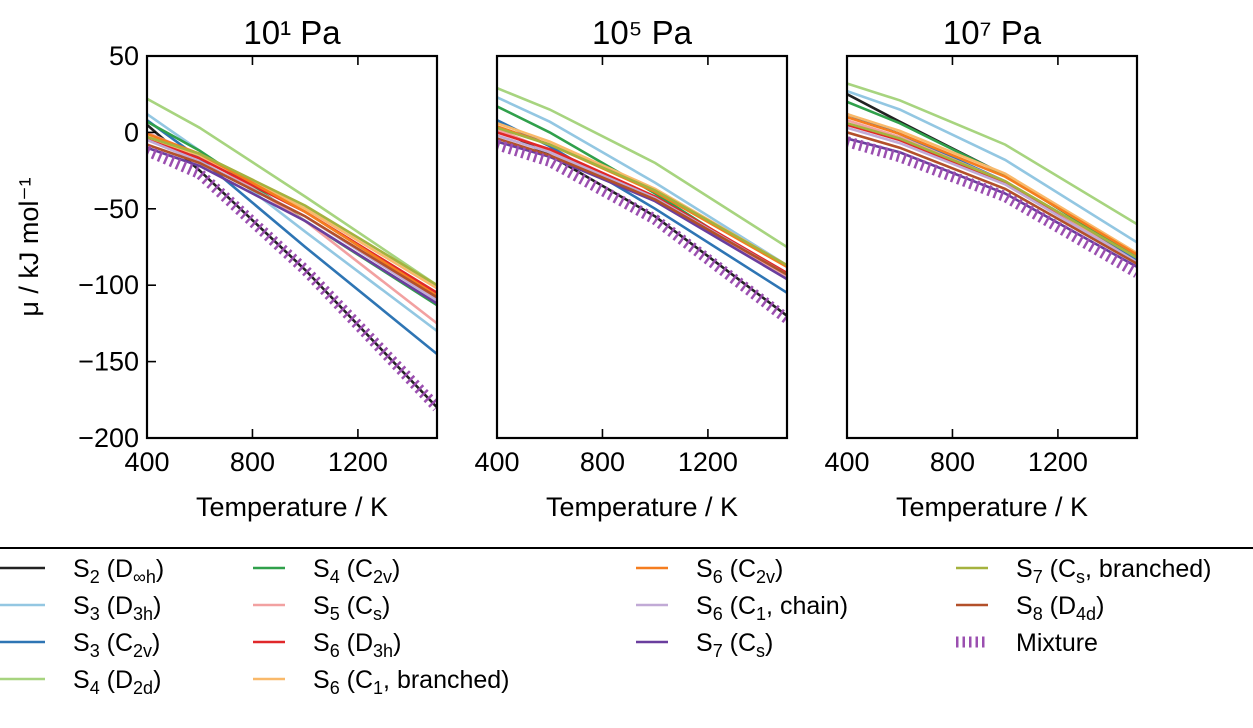 The height and width of the screenshot is (728, 1253). What do you see at coordinates (411, 682) in the screenshot?
I see `legend-label: S6 (C1, branched)` at bounding box center [411, 682].